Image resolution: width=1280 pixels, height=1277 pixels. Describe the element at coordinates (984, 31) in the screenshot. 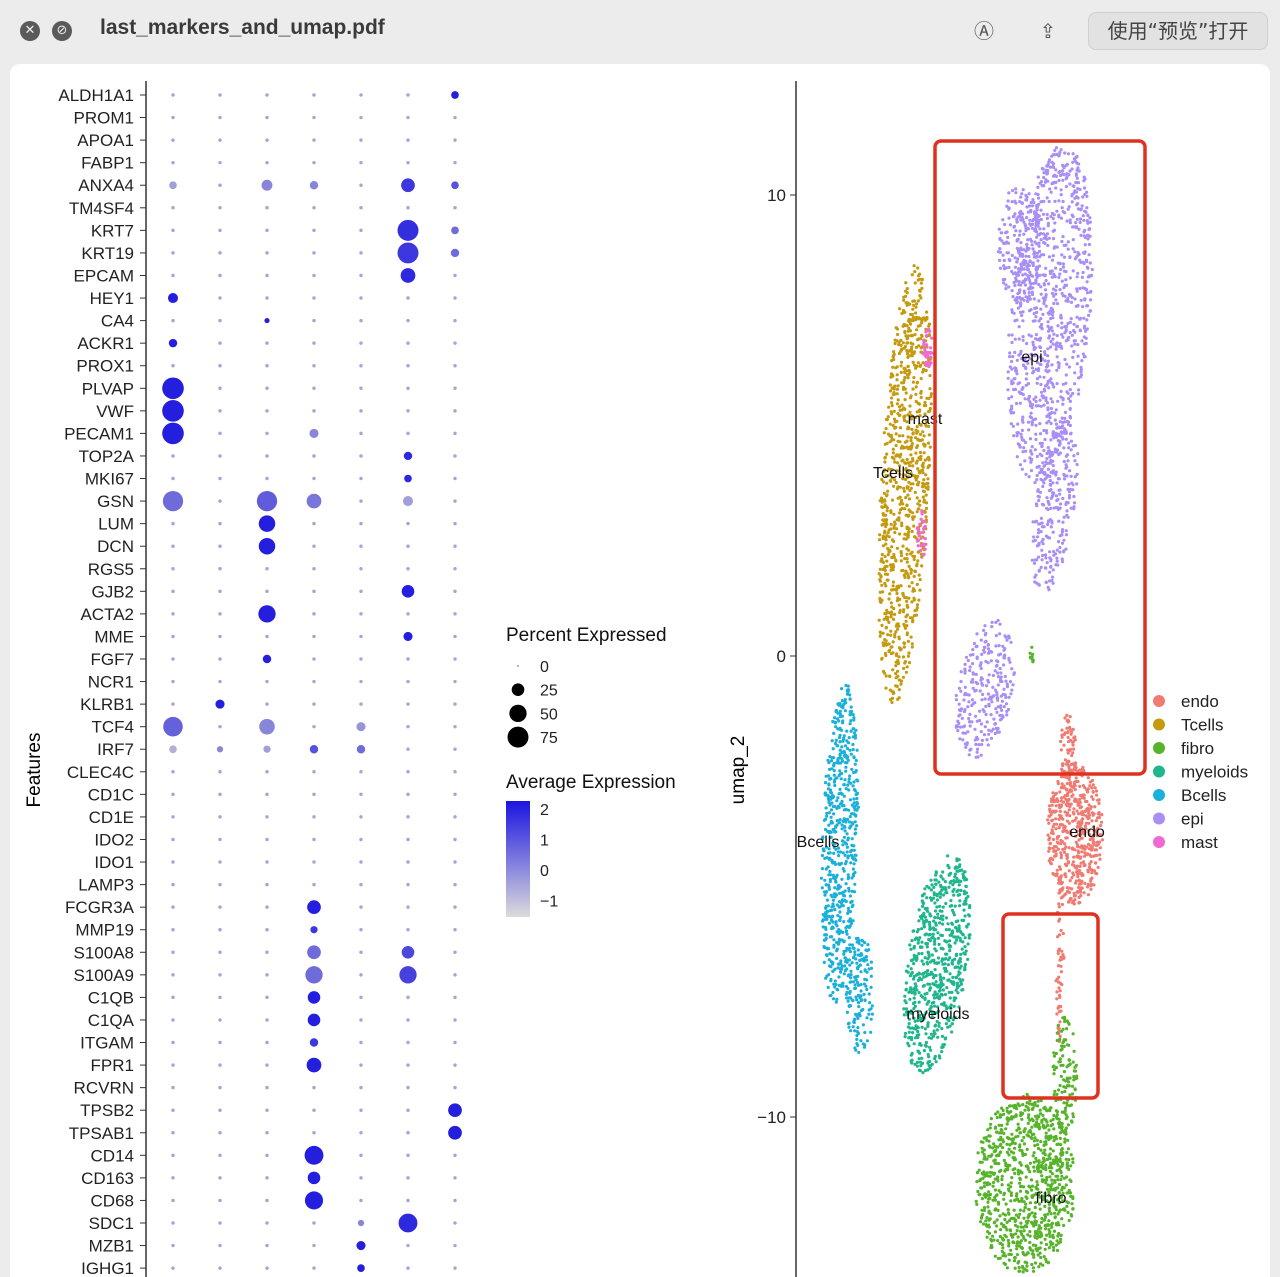

I see `markup-pen-icon: Ⓐ` at that location.